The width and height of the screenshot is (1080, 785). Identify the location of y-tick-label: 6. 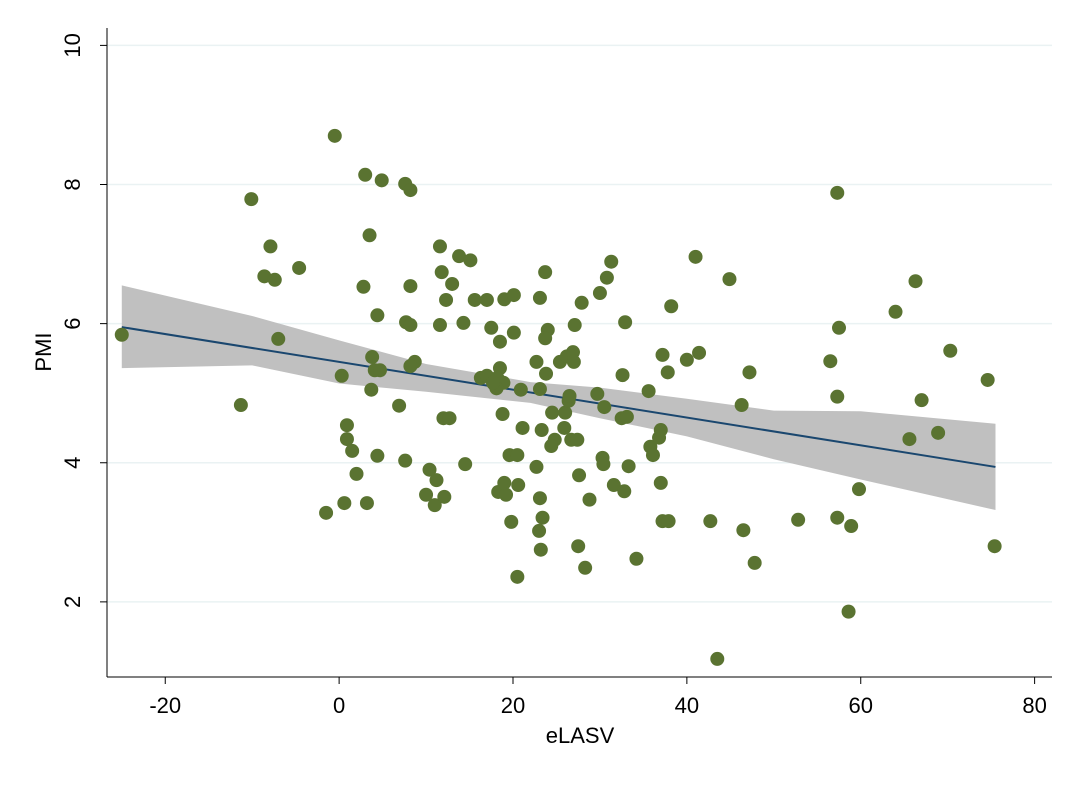
(72, 324).